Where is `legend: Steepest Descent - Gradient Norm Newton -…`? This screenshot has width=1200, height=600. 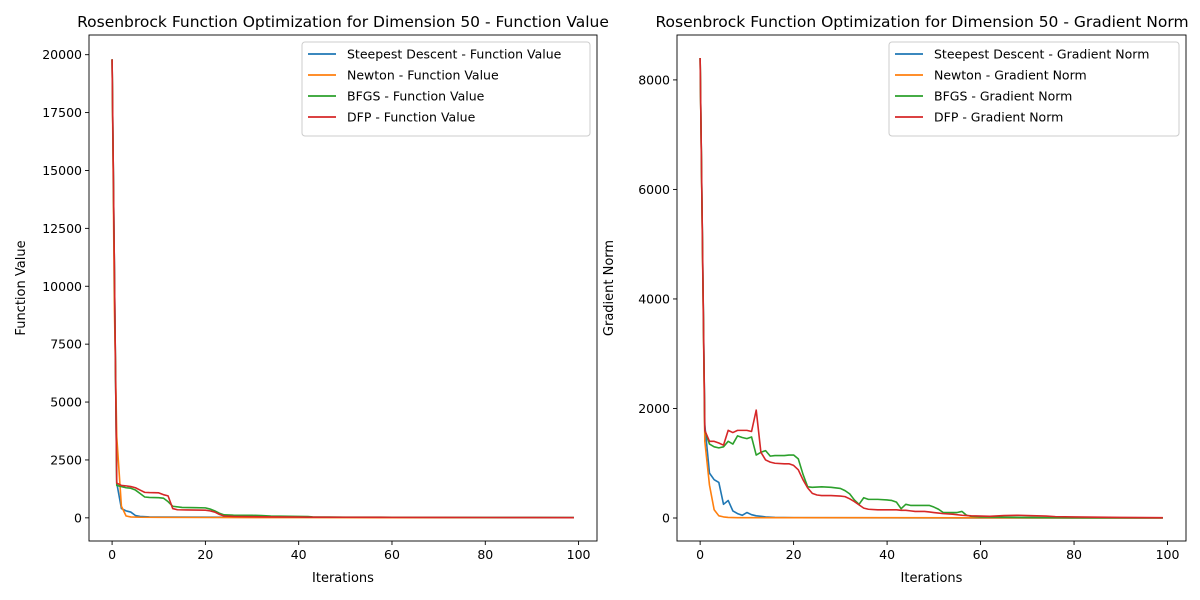
legend: Steepest Descent - Gradient Norm Newton -… is located at coordinates (1034, 89).